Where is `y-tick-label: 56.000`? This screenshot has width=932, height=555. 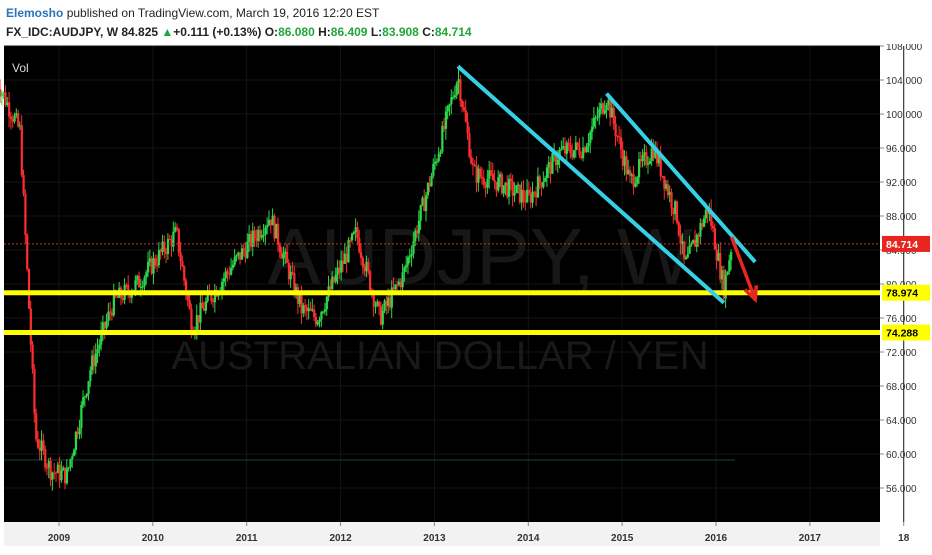 y-tick-label: 56.000 is located at coordinates (901, 489).